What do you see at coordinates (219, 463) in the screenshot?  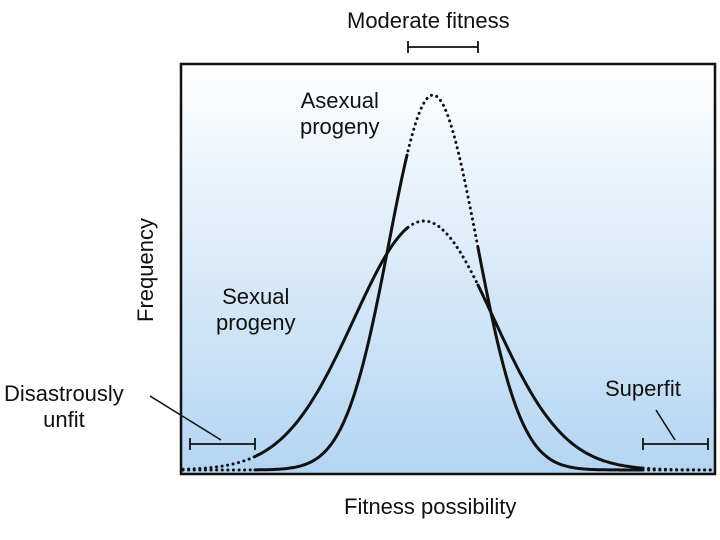 I see `sexual-curve-left-tail` at bounding box center [219, 463].